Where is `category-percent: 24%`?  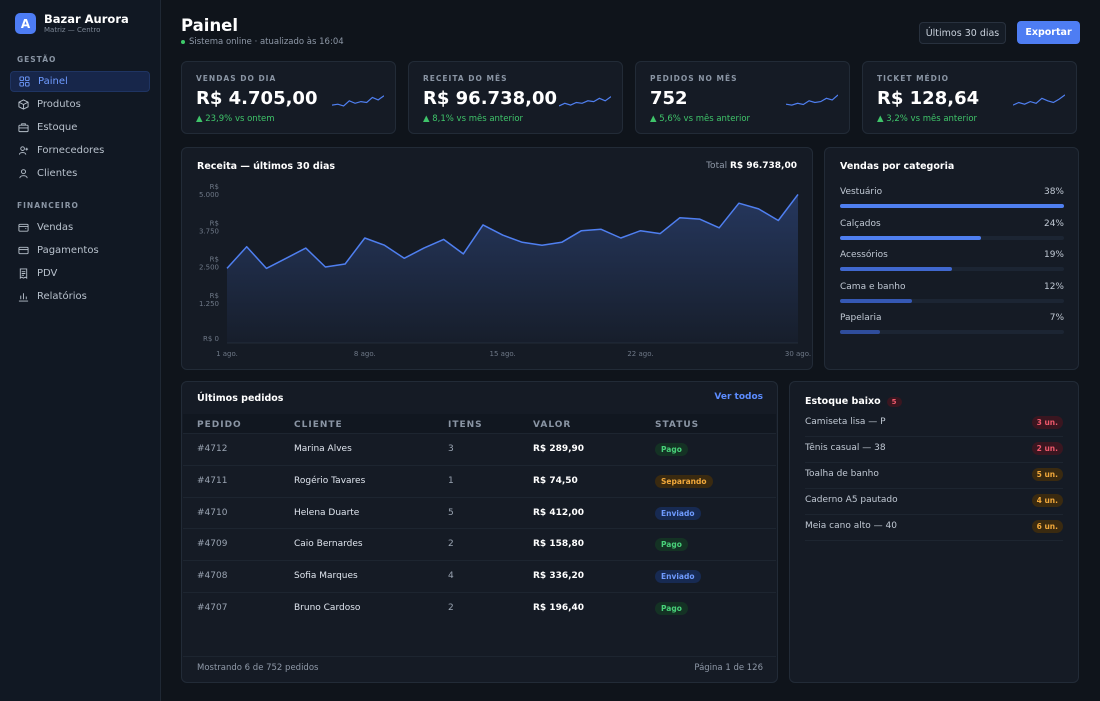 category-percent: 24% is located at coordinates (1053, 223).